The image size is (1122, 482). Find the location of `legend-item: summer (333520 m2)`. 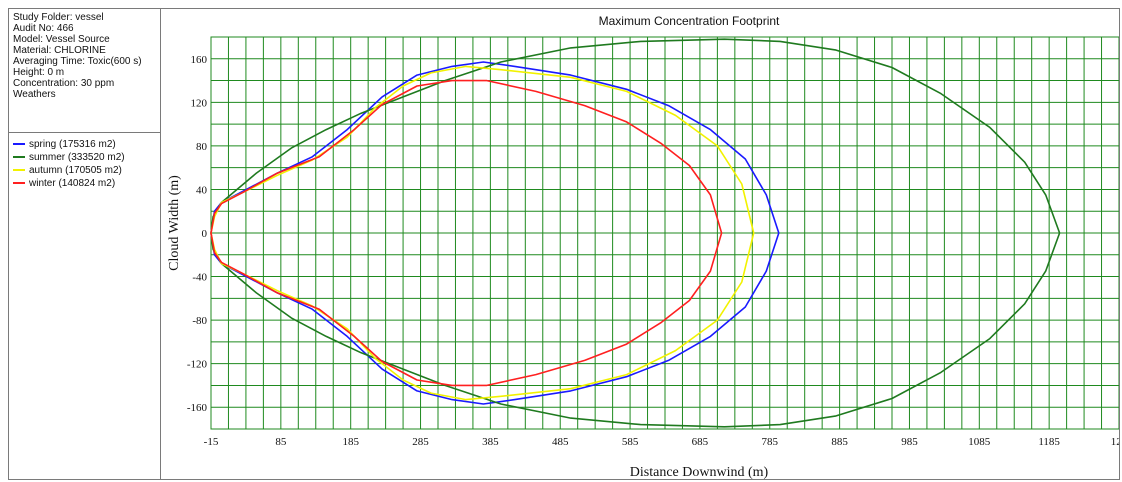

legend-item: summer (333520 m2) is located at coordinates (86, 157).